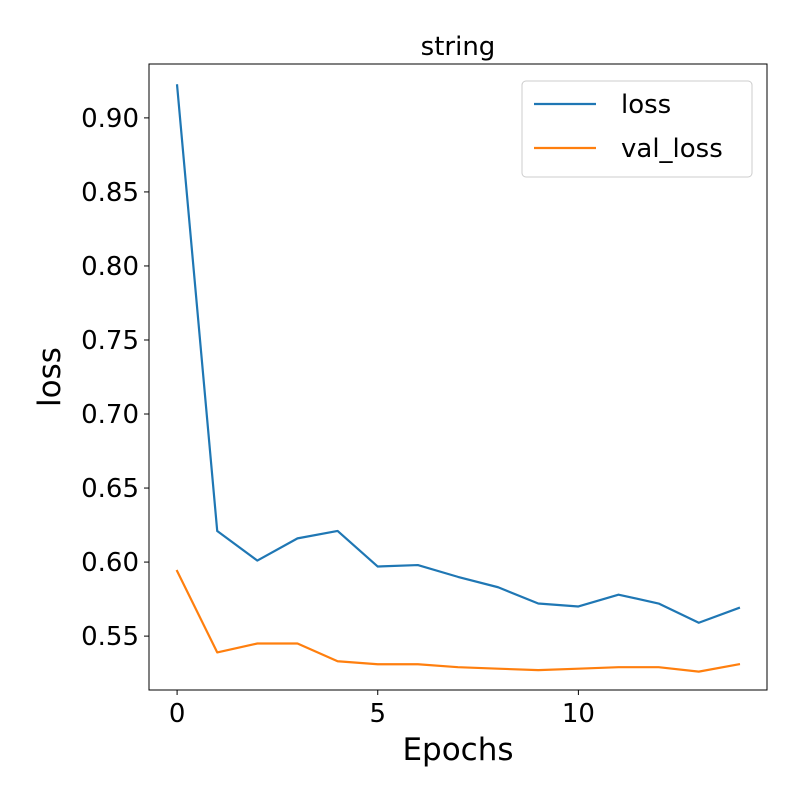 The width and height of the screenshot is (800, 800). What do you see at coordinates (110, 119) in the screenshot?
I see `y-tick-label: 0.90` at bounding box center [110, 119].